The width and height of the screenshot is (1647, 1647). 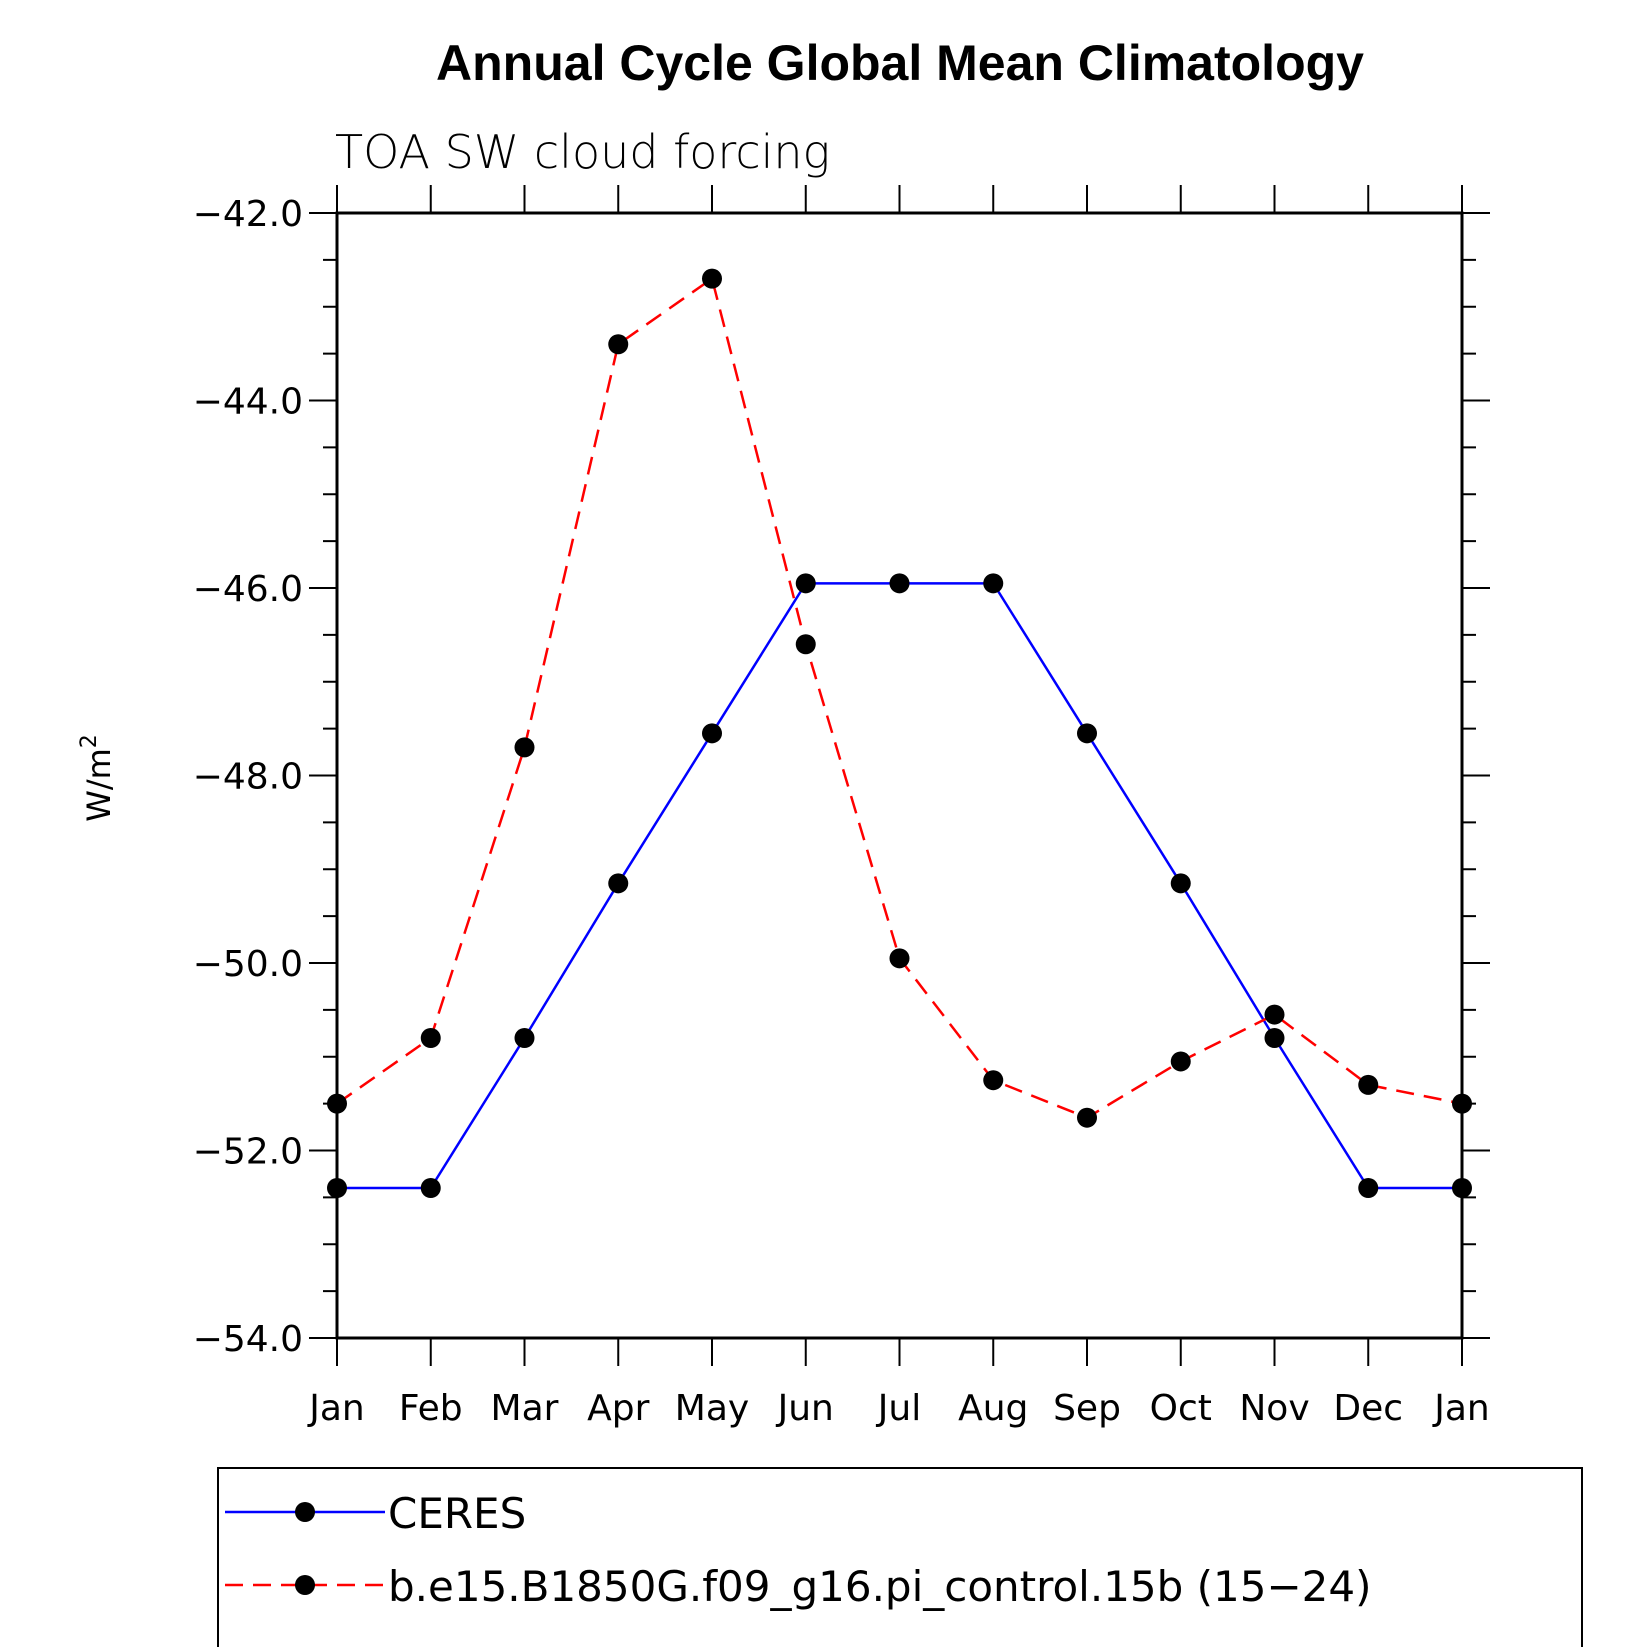 I want to click on y-axis-label-base: W/m, so click(x=99, y=785).